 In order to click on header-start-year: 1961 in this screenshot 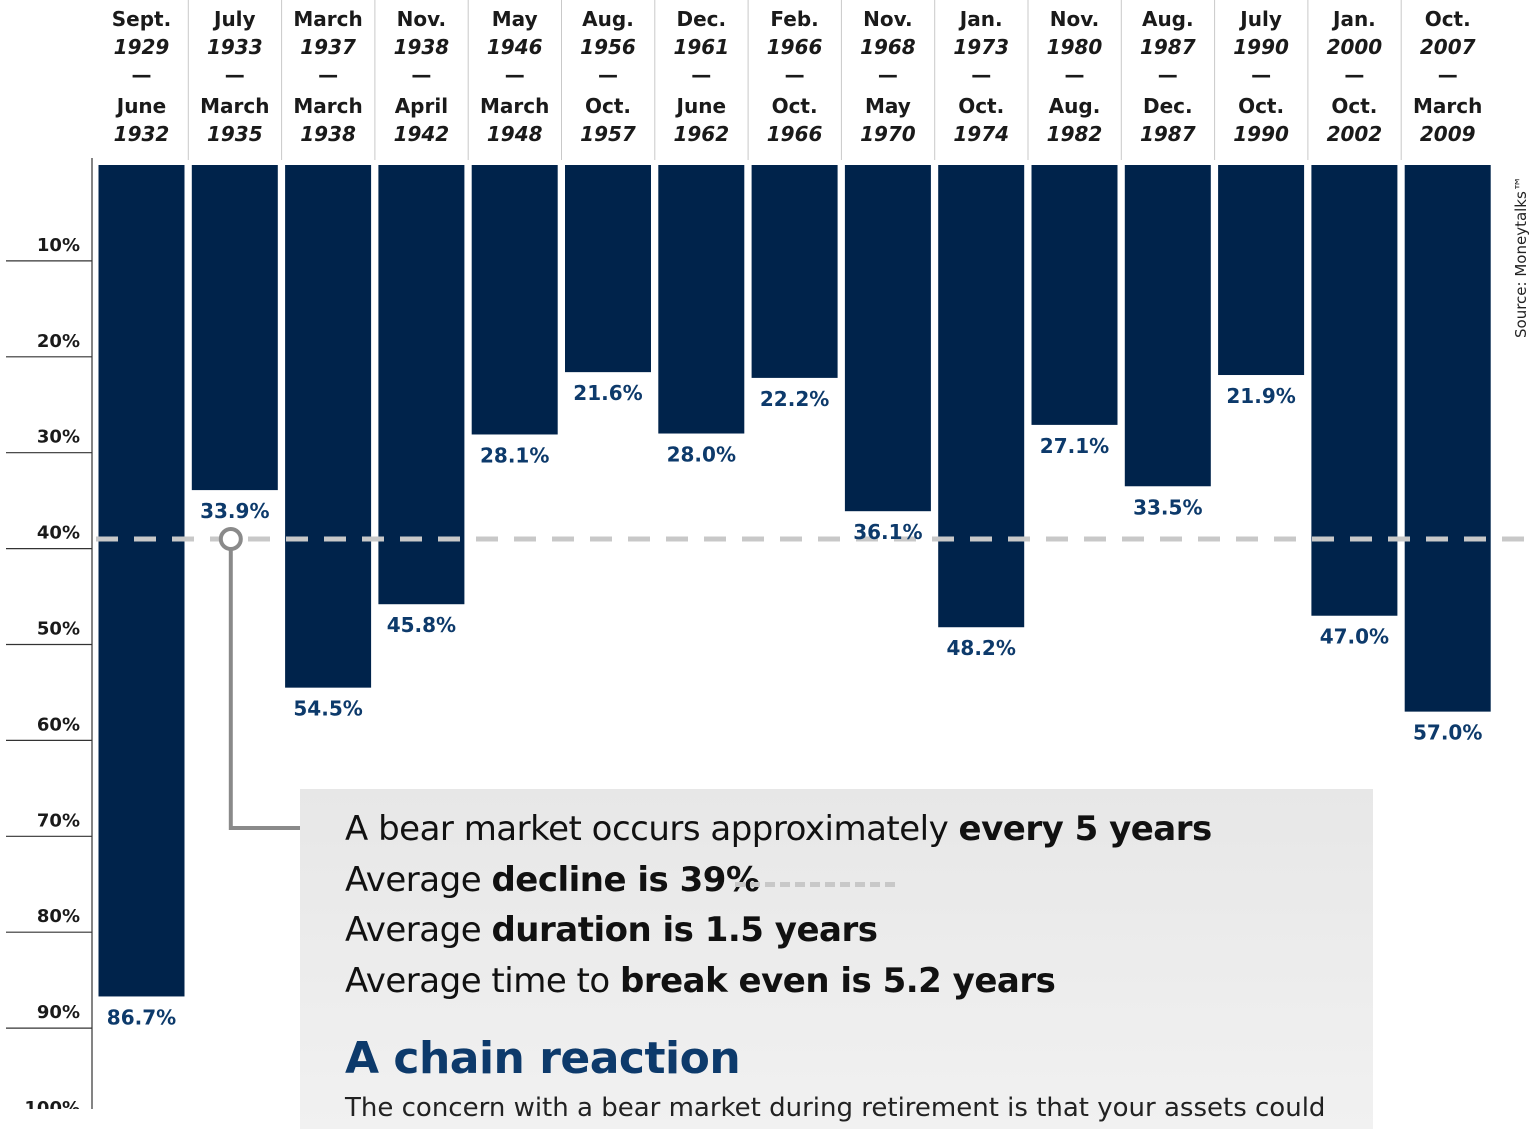, I will do `click(701, 47)`.